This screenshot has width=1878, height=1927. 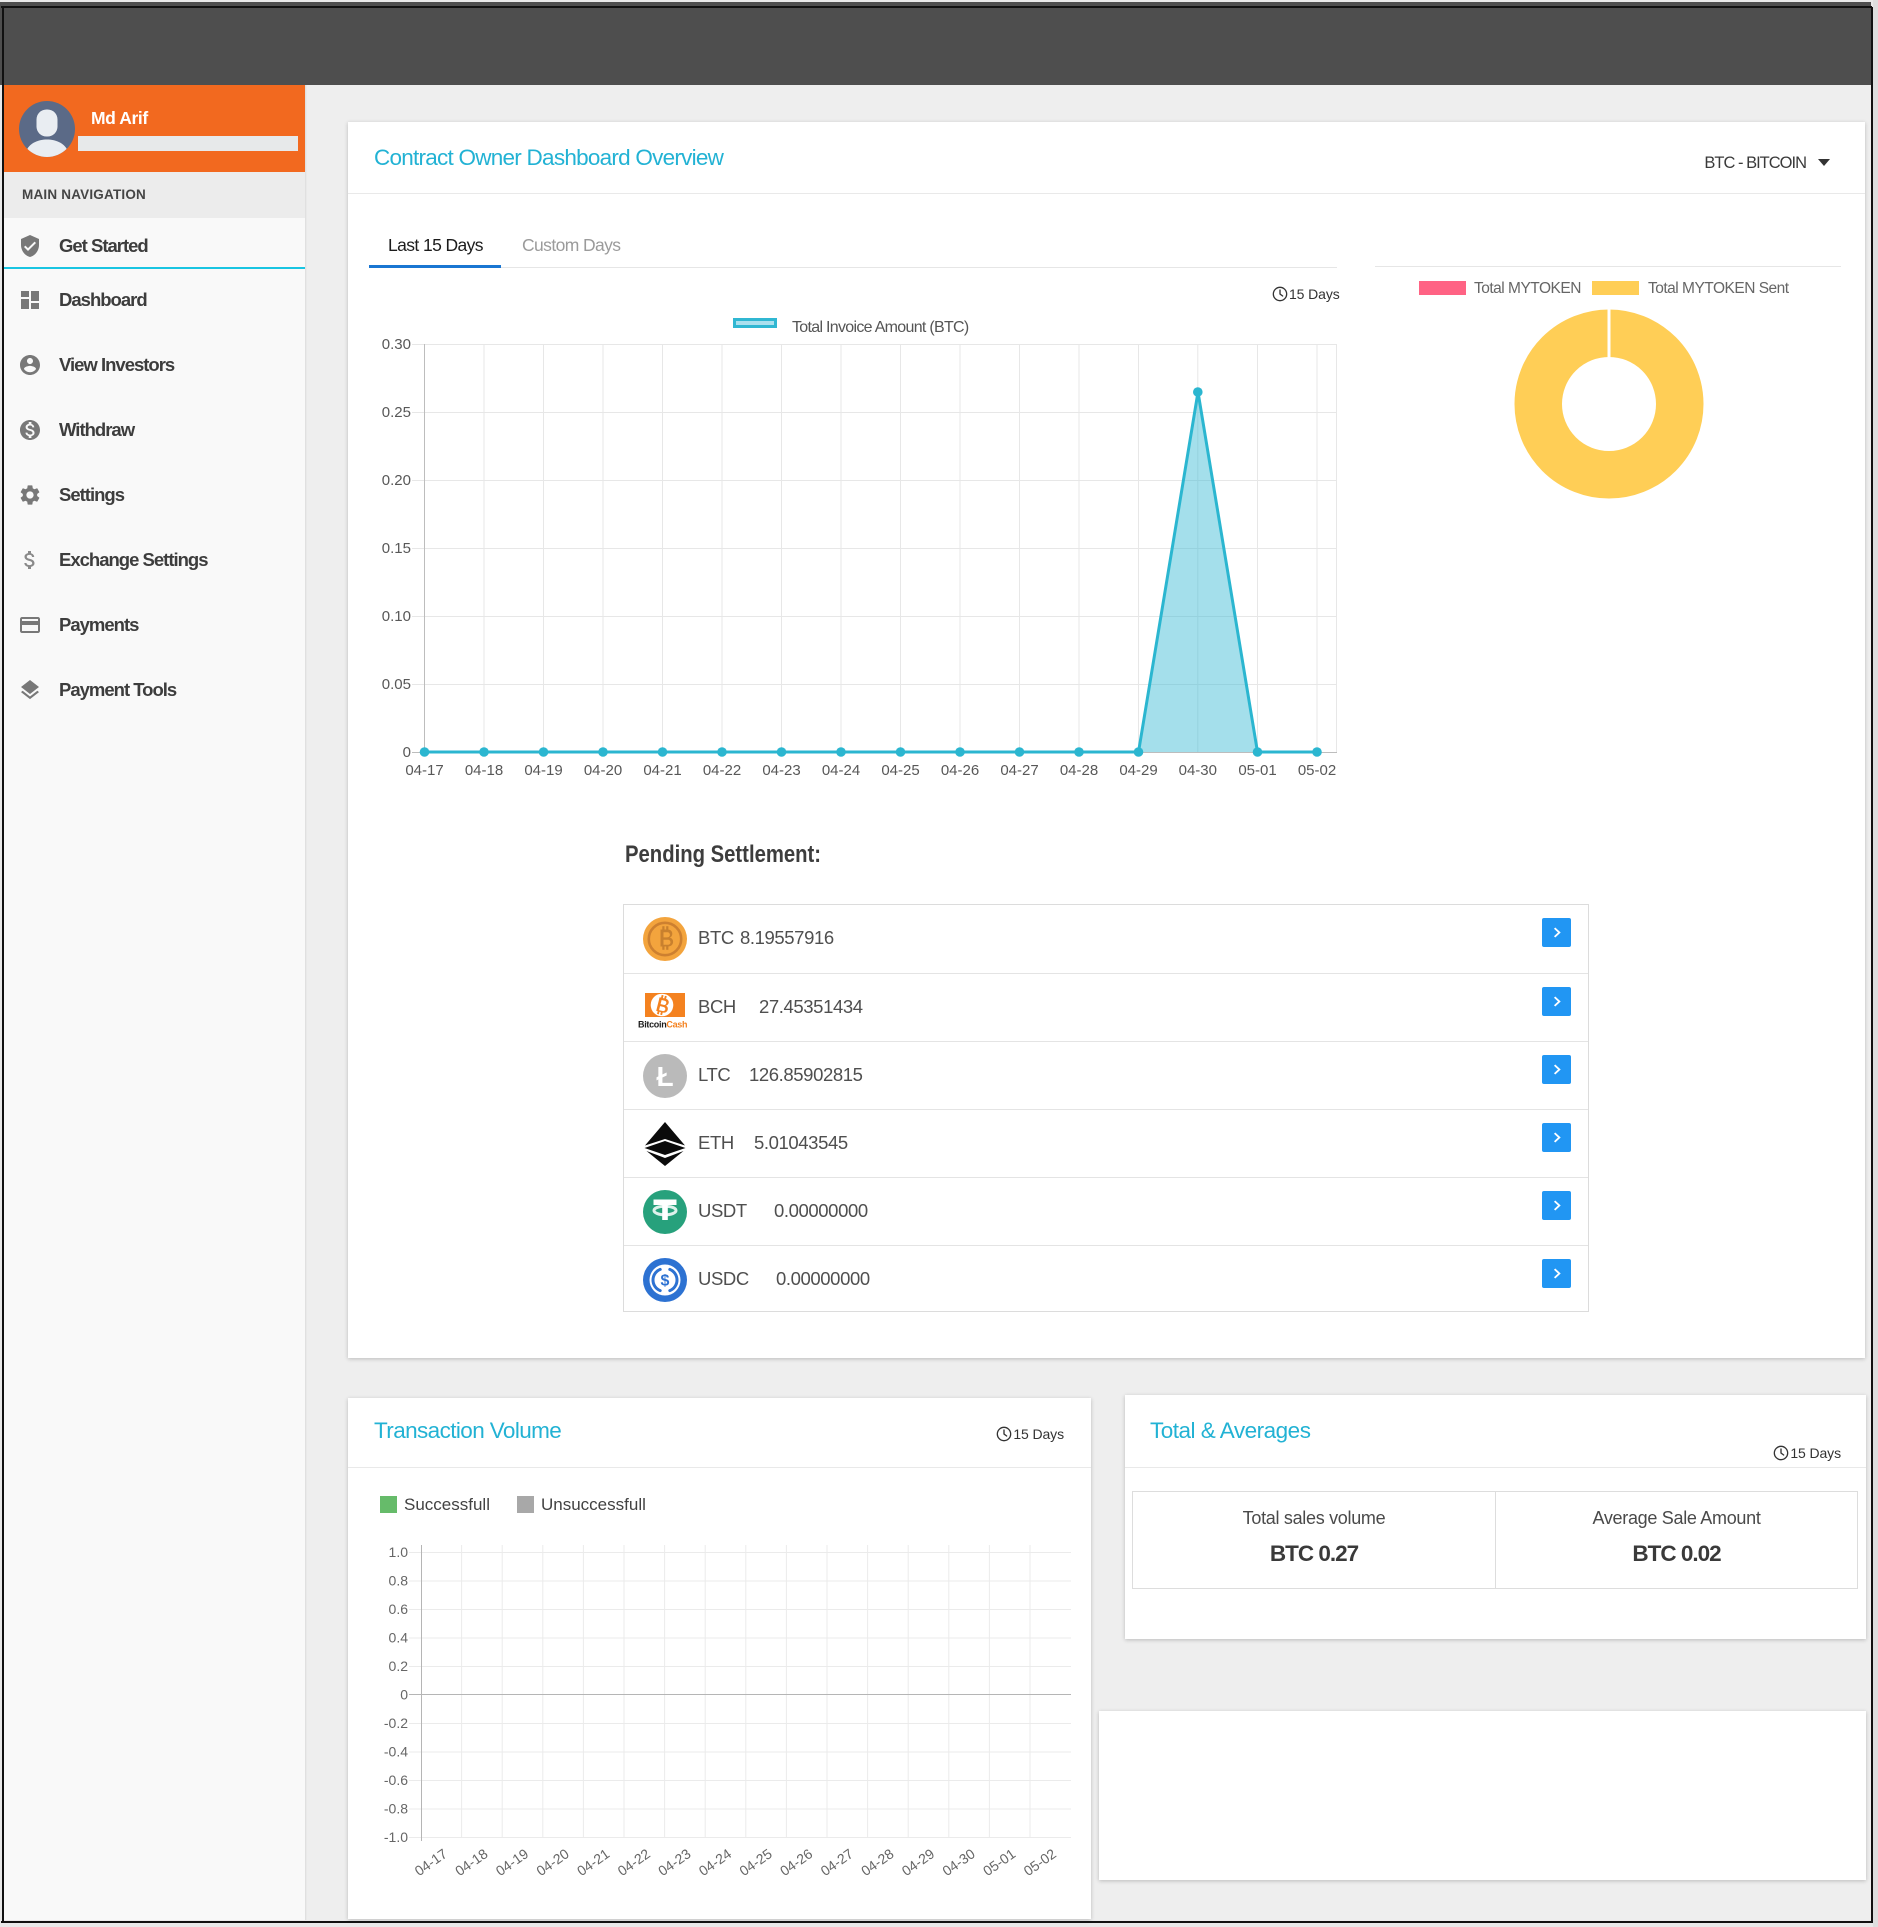 What do you see at coordinates (396, 1723) in the screenshot?
I see `svg-text: -0.2` at bounding box center [396, 1723].